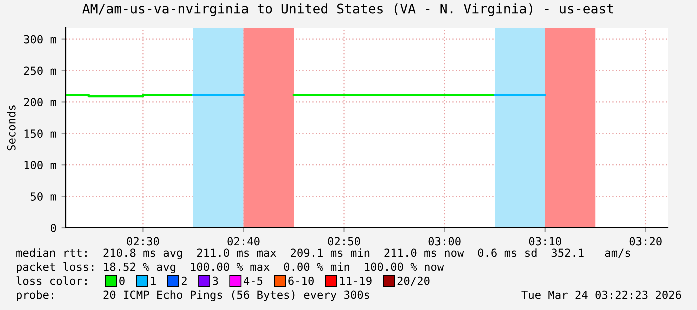 This screenshot has width=697, height=310. Describe the element at coordinates (11, 128) in the screenshot. I see `y-axis-title: Seconds` at that location.